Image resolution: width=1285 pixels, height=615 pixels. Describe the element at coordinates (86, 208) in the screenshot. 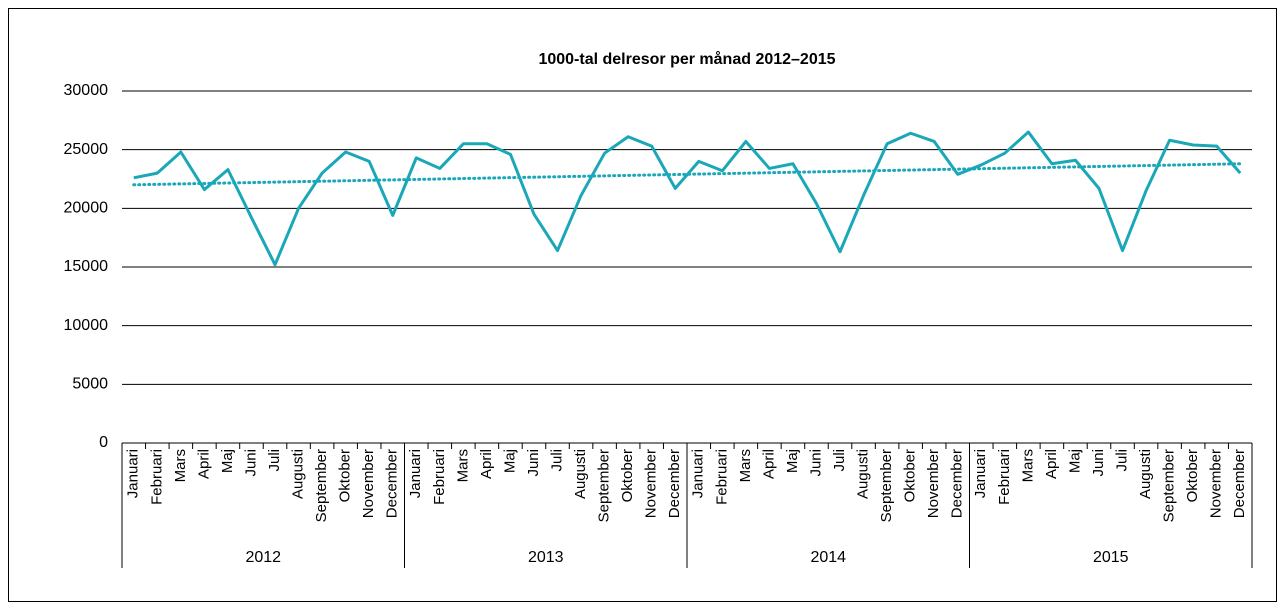

I see `y-tick-label: 20000` at that location.